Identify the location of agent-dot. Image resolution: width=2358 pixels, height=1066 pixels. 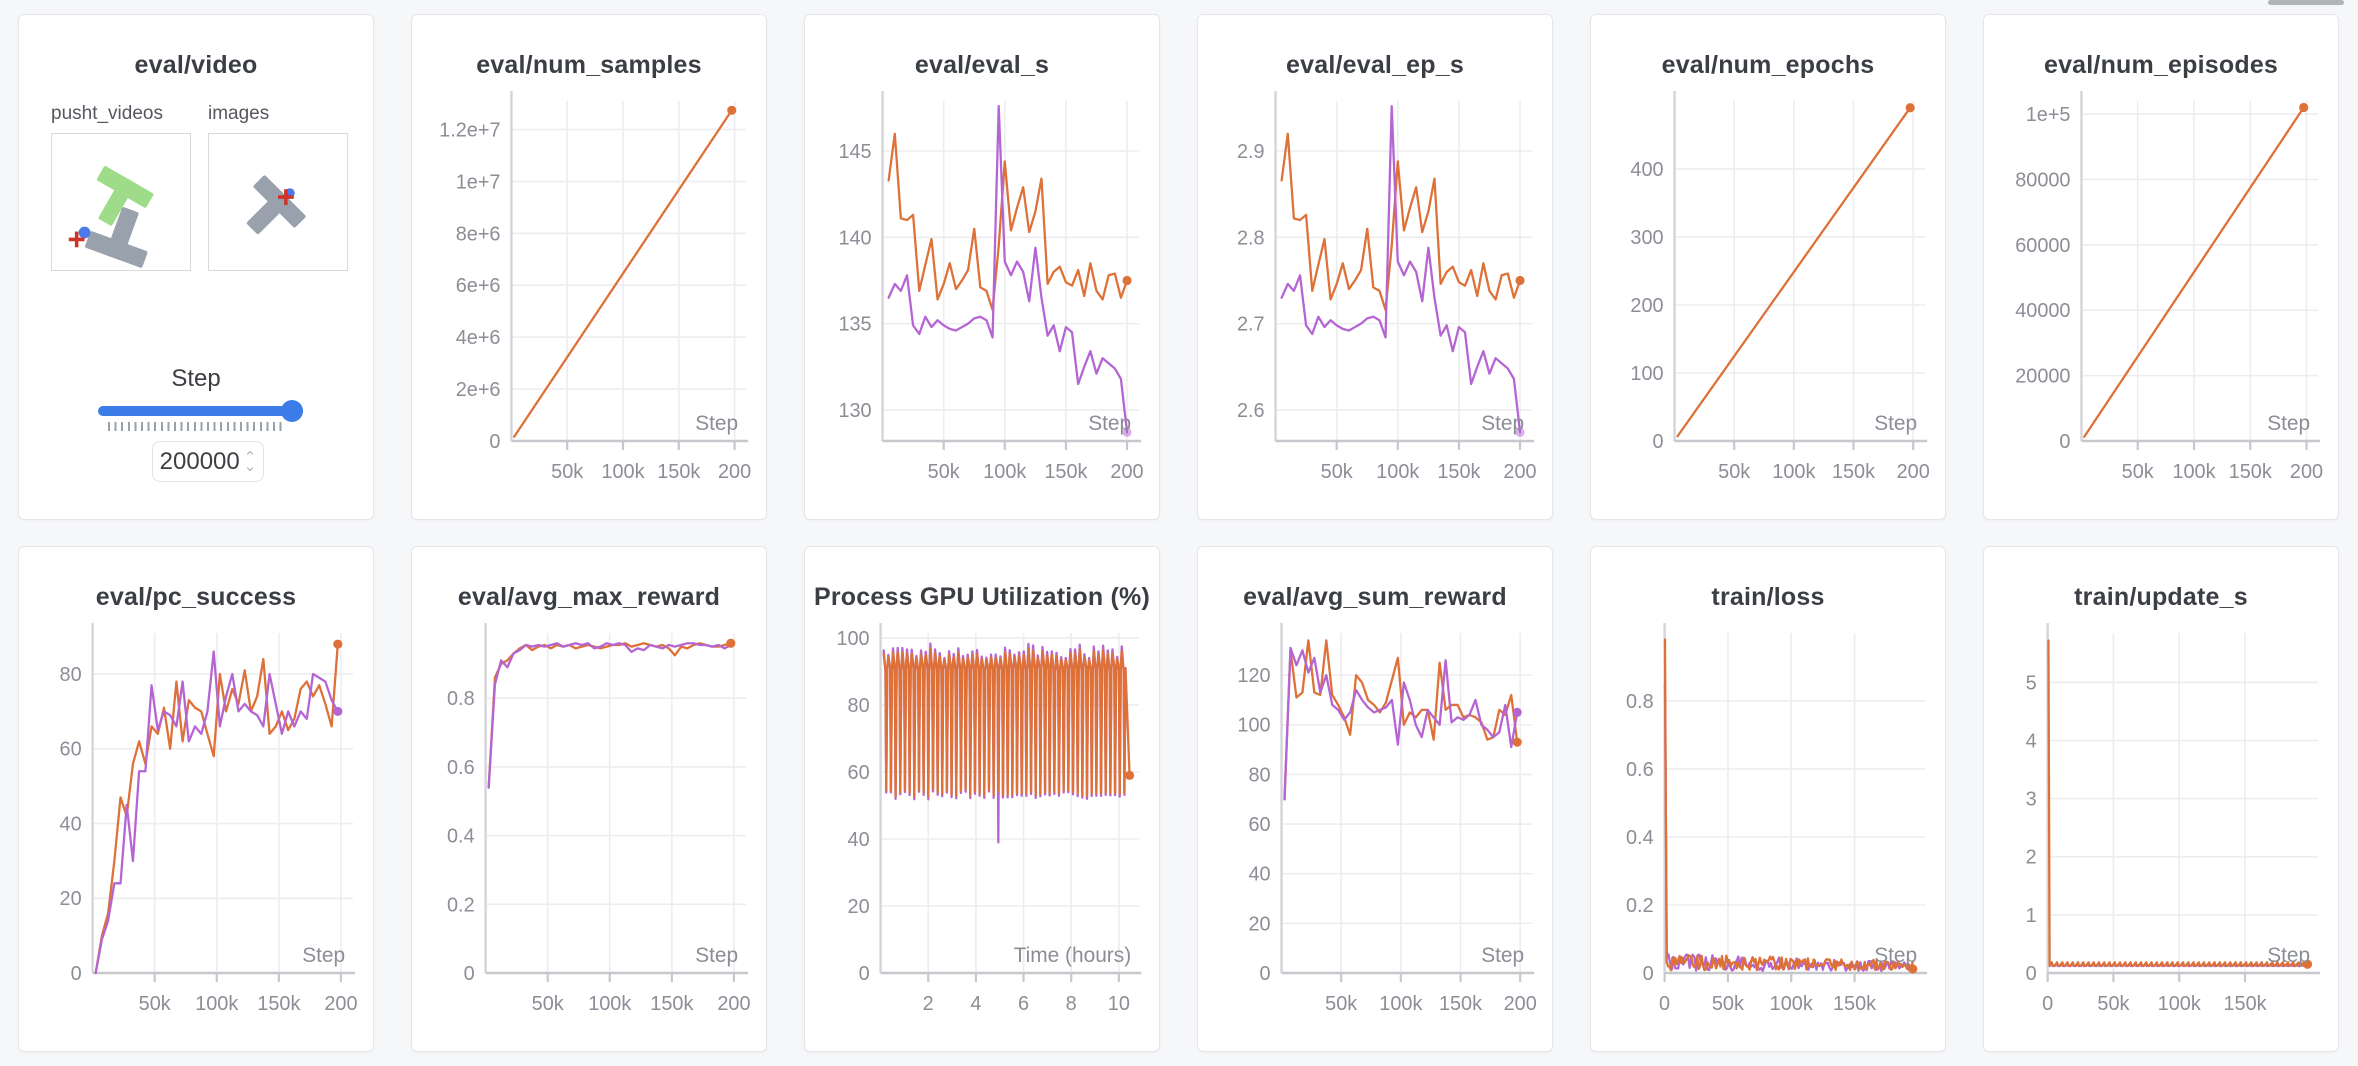
(84, 232).